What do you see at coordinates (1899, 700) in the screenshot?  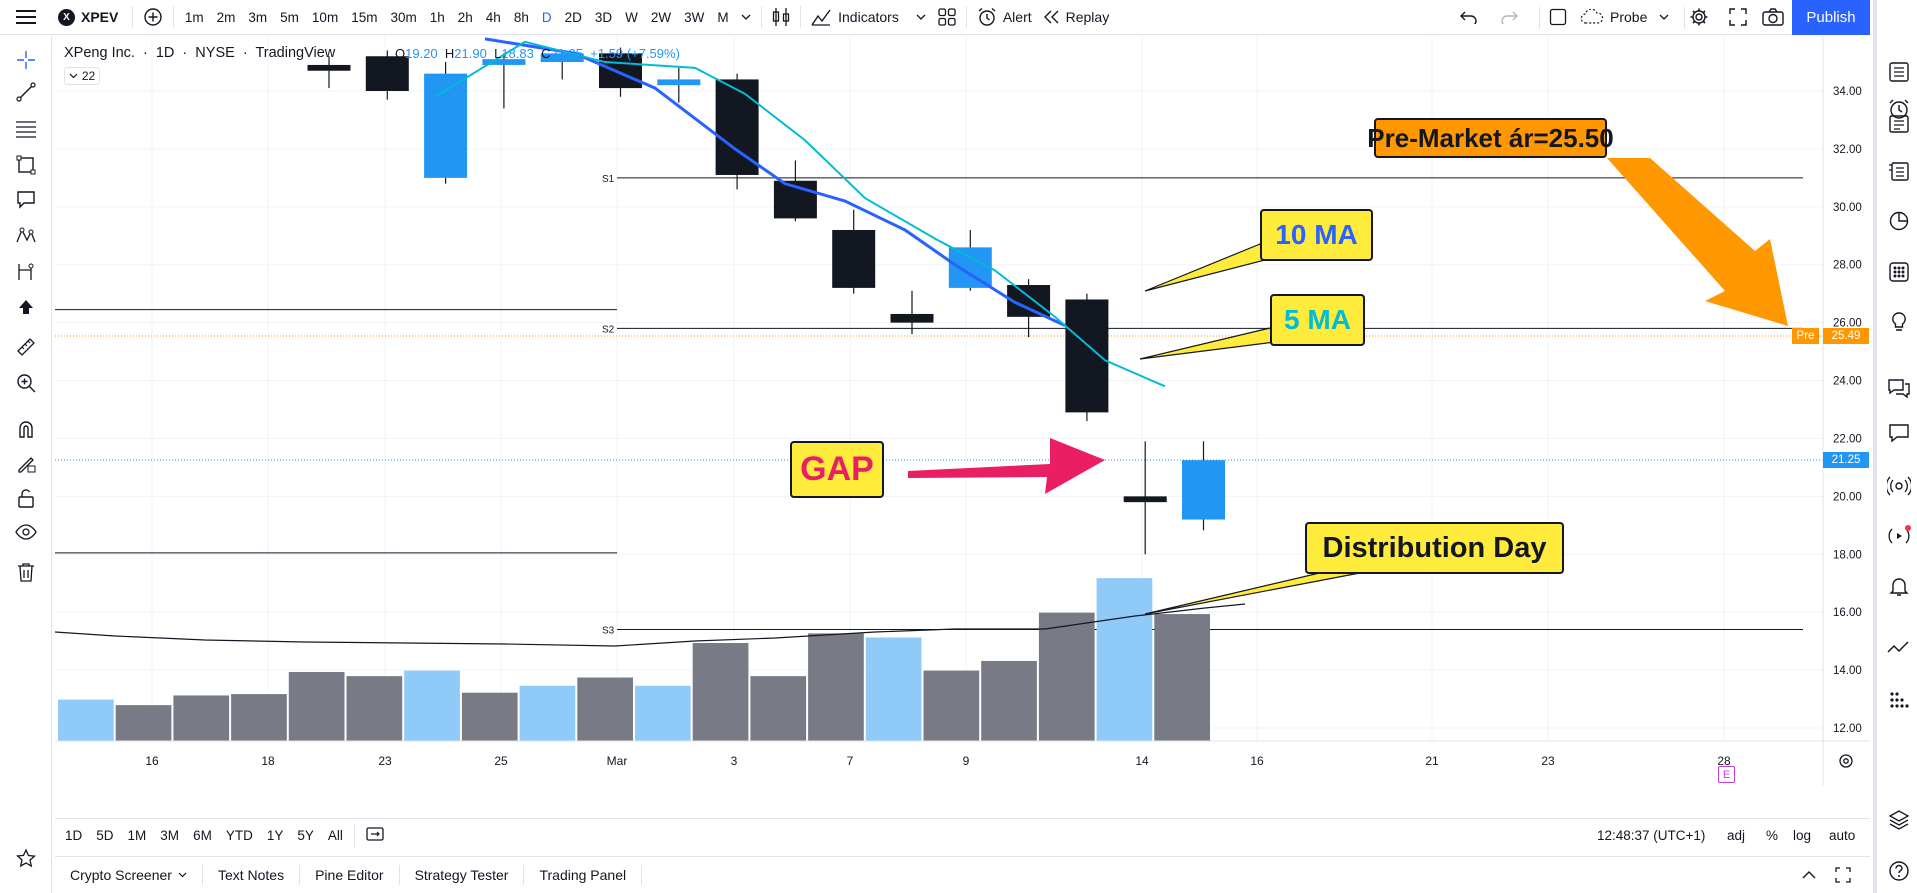 I see `dom-icon` at bounding box center [1899, 700].